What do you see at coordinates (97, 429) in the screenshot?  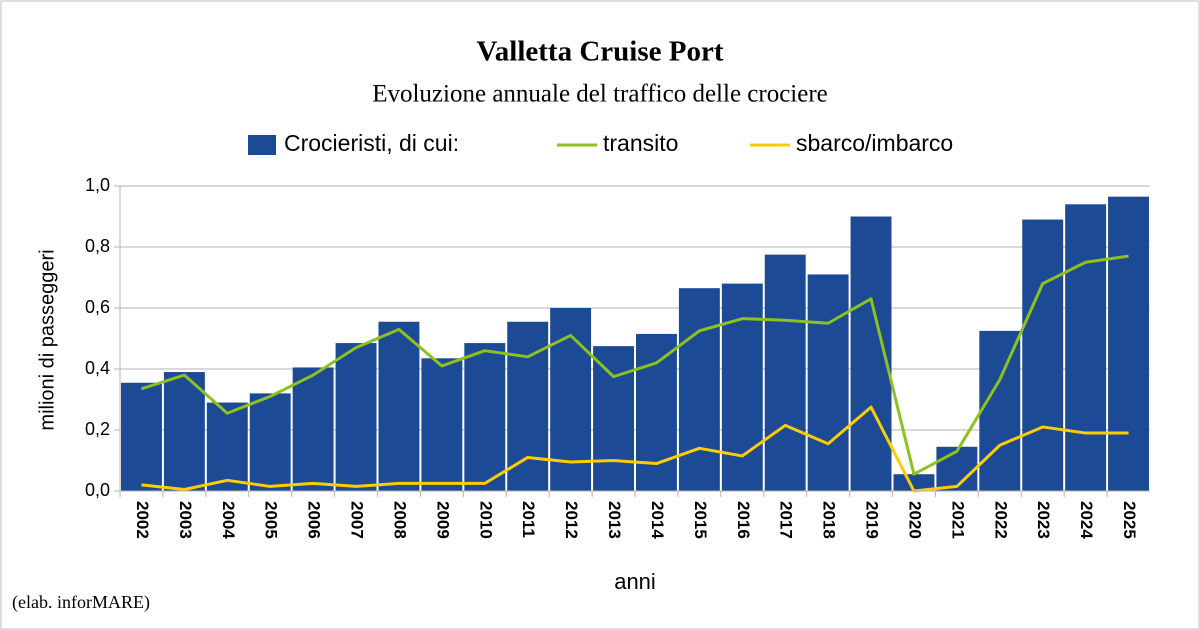 I see `y-tick-label: 0,2` at bounding box center [97, 429].